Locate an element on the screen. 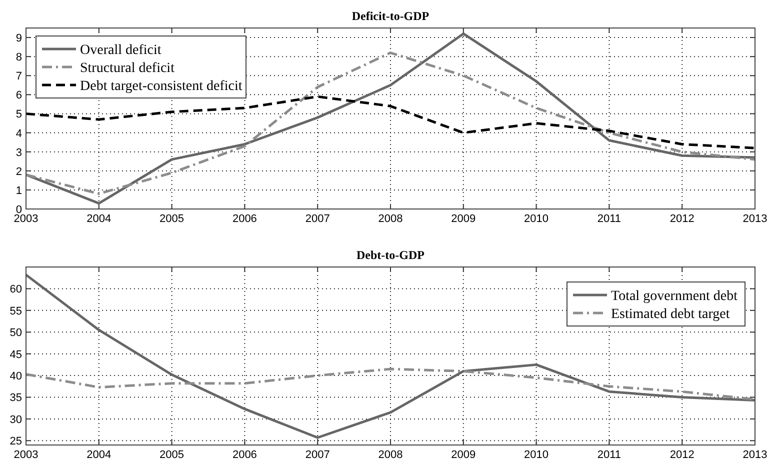 The height and width of the screenshot is (464, 771). chart-title: Deficit-to-GDP is located at coordinates (391, 16).